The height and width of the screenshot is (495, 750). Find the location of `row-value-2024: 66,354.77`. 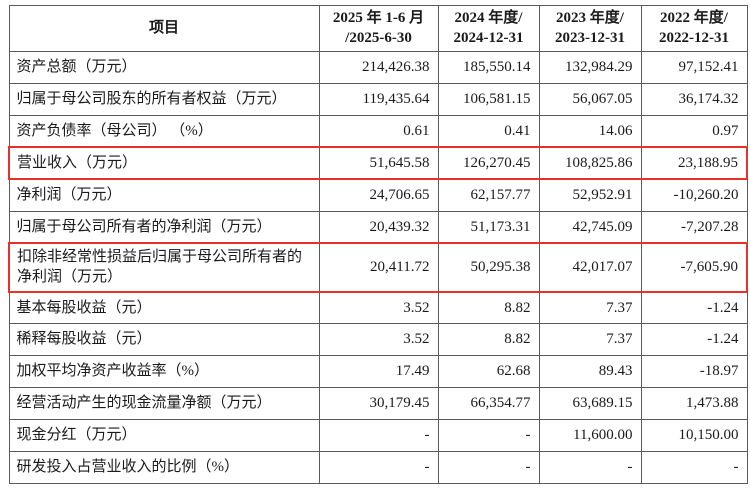

row-value-2024: 66,354.77 is located at coordinates (488, 403).